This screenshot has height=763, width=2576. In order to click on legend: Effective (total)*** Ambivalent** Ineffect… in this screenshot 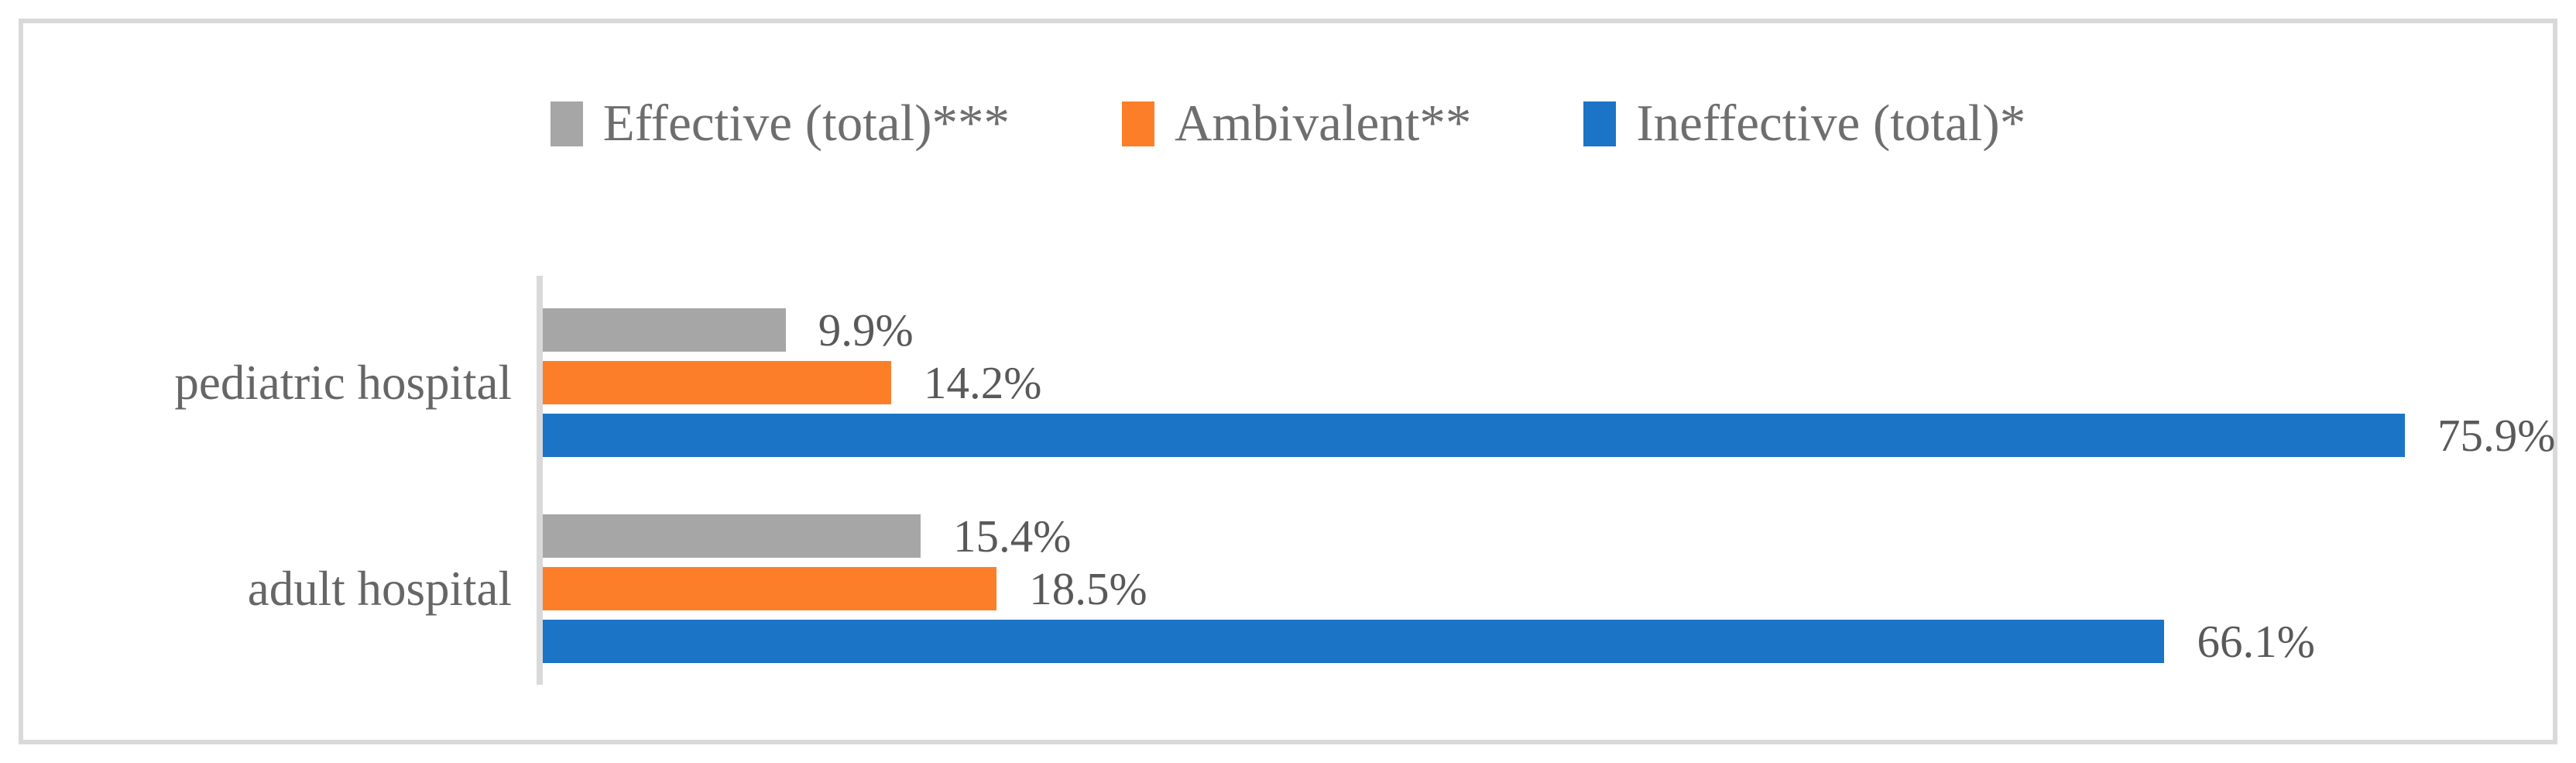, I will do `click(1288, 124)`.